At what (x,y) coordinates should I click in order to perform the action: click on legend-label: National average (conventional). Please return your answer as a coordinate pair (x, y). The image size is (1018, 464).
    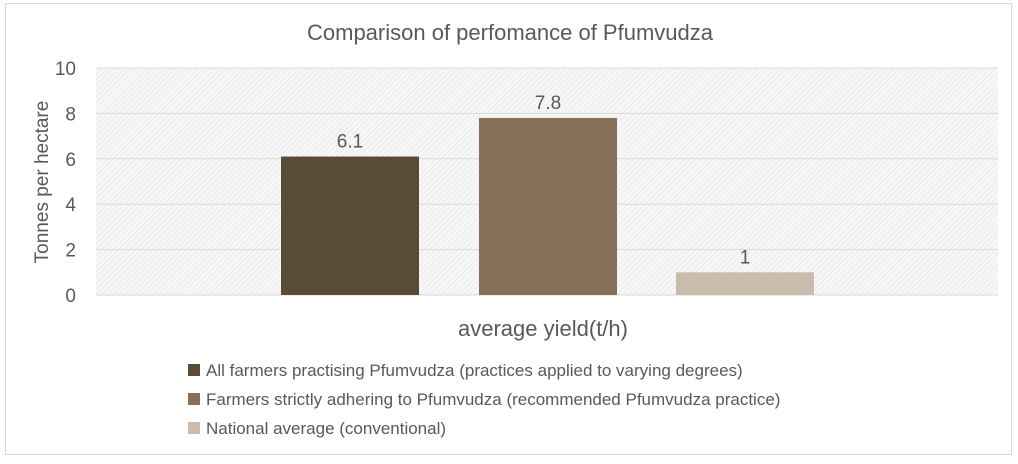
    Looking at the image, I should click on (326, 428).